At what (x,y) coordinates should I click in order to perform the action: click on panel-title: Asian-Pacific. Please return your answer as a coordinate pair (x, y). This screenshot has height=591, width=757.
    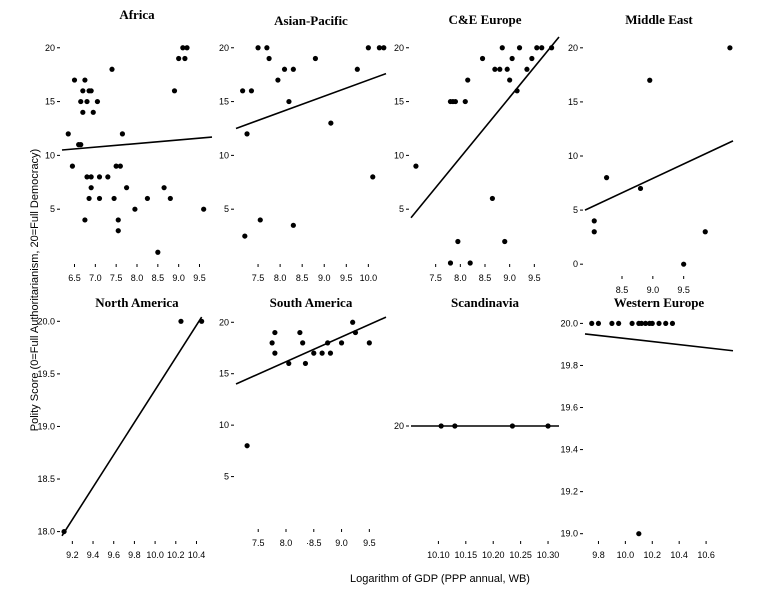
    Looking at the image, I should click on (311, 20).